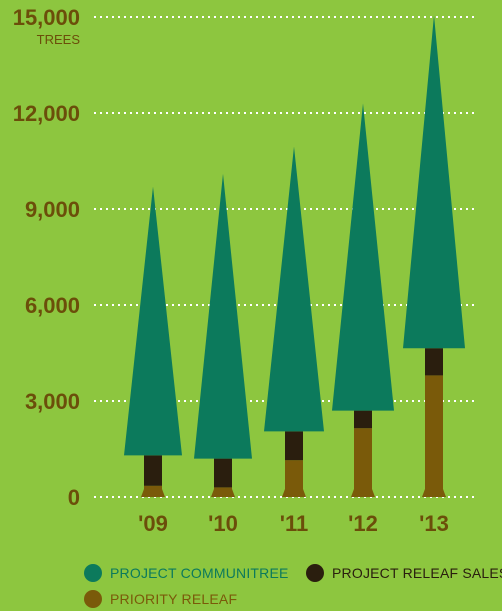 The image size is (502, 611). What do you see at coordinates (434, 523) in the screenshot?
I see `x-tick-label: '13` at bounding box center [434, 523].